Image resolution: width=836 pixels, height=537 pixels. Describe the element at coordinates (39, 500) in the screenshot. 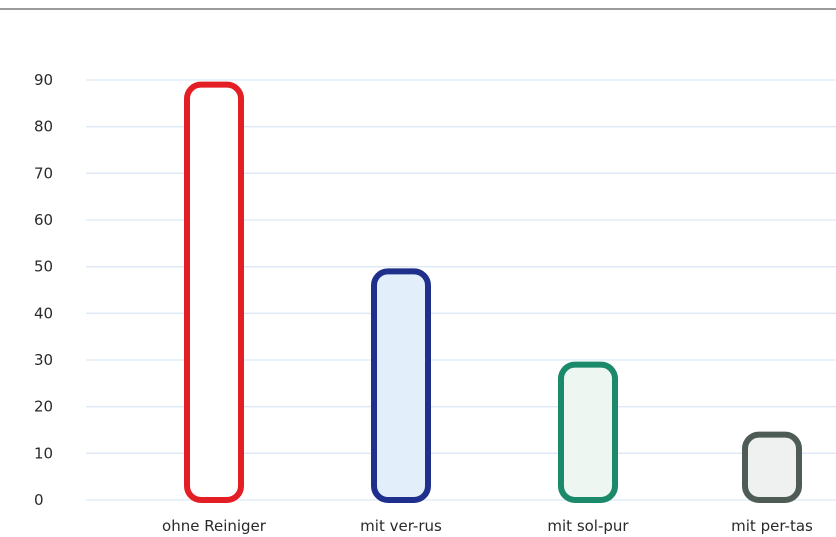

I see `y-tick-label: 0` at that location.